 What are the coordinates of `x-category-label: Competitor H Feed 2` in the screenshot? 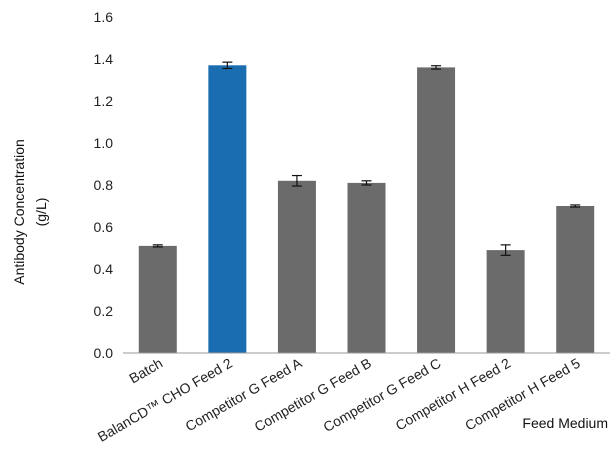 It's located at (453, 394).